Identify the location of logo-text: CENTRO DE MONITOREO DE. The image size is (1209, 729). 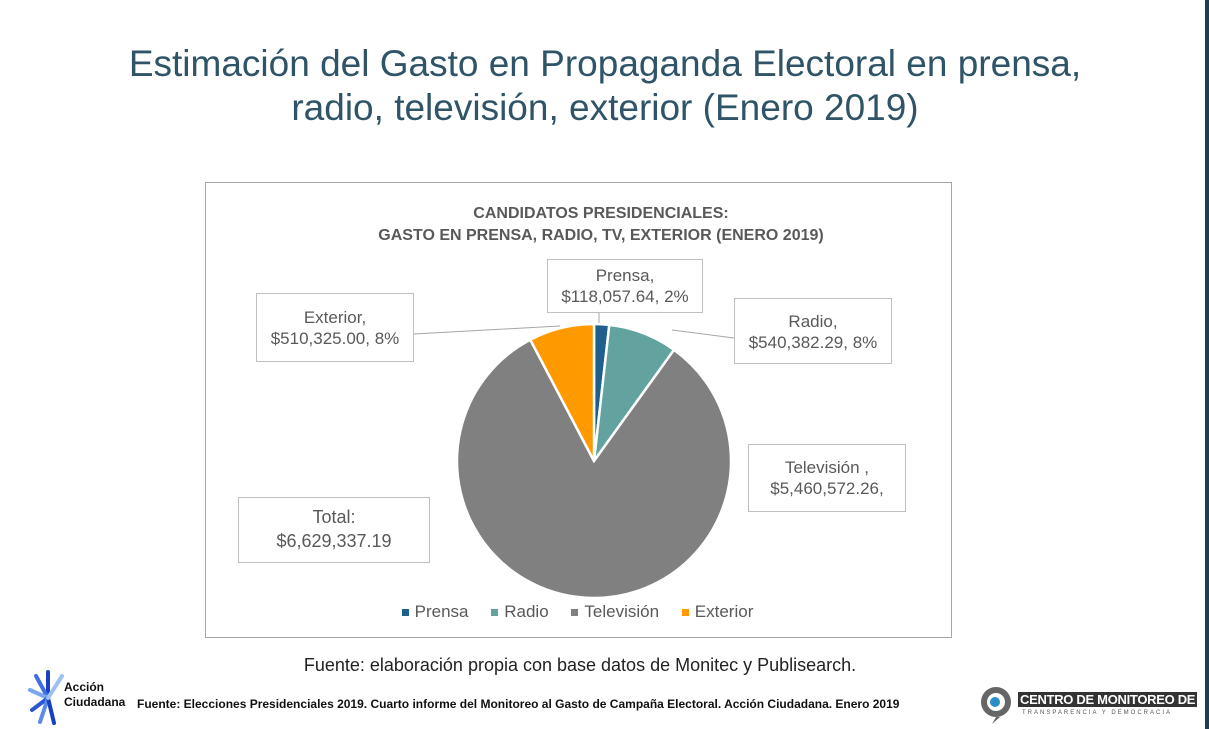
(1108, 699).